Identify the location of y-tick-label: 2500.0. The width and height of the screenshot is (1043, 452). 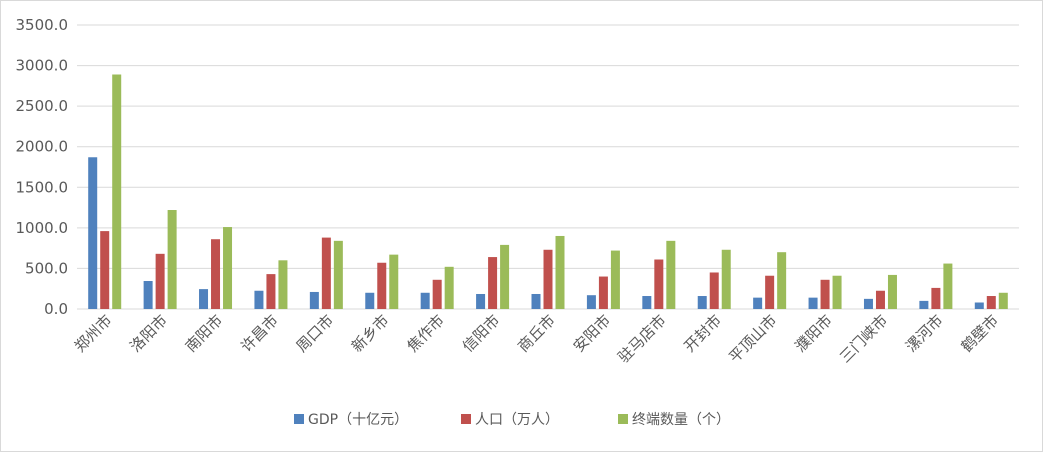
(42, 106).